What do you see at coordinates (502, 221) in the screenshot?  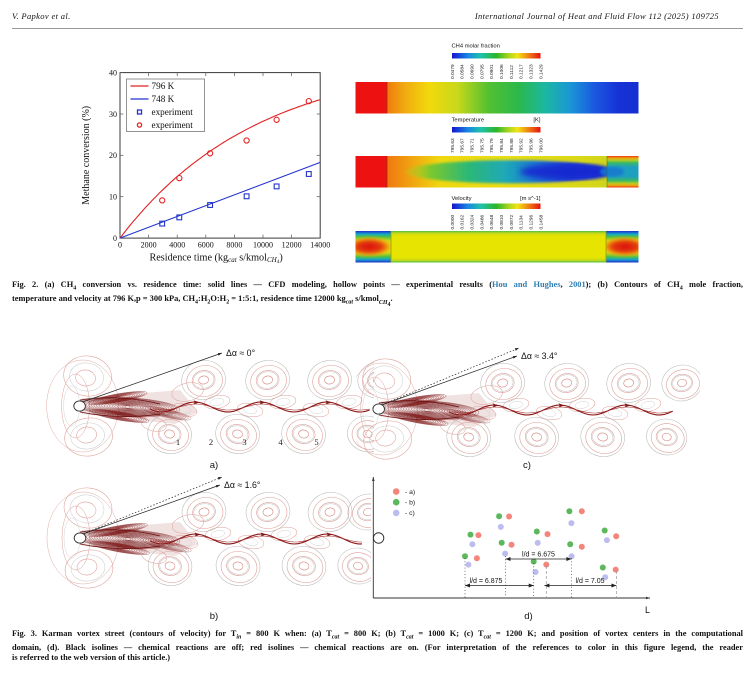 I see `svg-text: 0.0810` at bounding box center [502, 221].